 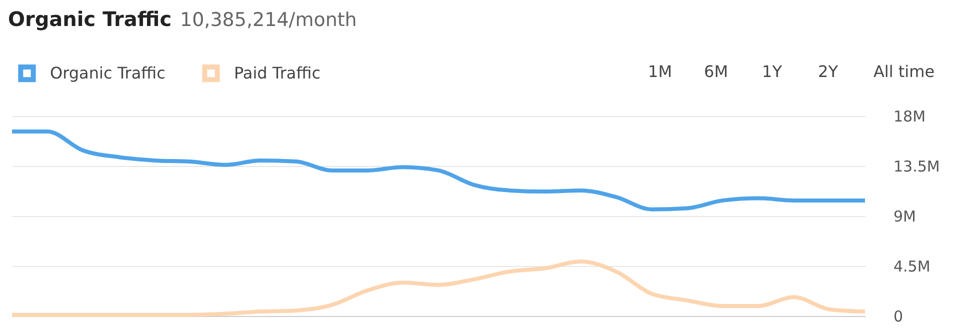 I want to click on y-tick-label: 4.5M, so click(x=912, y=267).